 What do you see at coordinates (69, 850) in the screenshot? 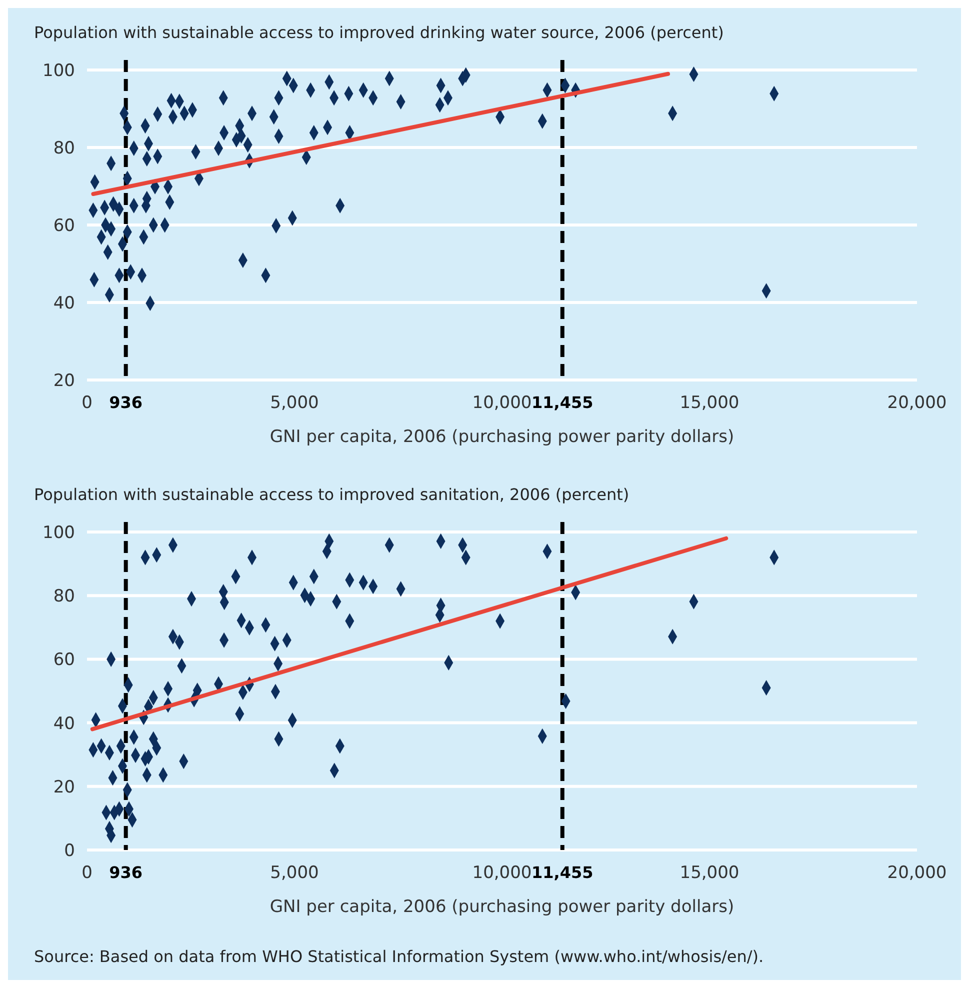
I see `y-tick-label: 0` at bounding box center [69, 850].